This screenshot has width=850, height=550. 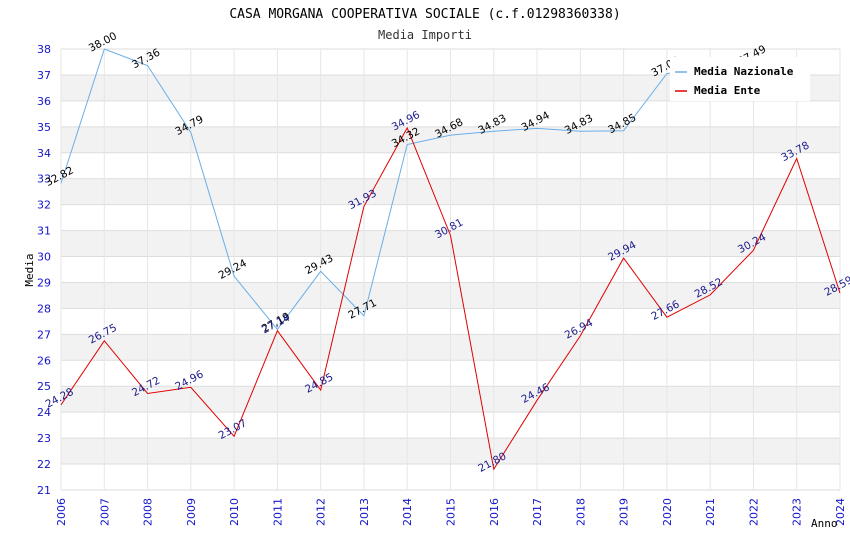 I want to click on y-tick-label: 34, so click(x=44, y=153).